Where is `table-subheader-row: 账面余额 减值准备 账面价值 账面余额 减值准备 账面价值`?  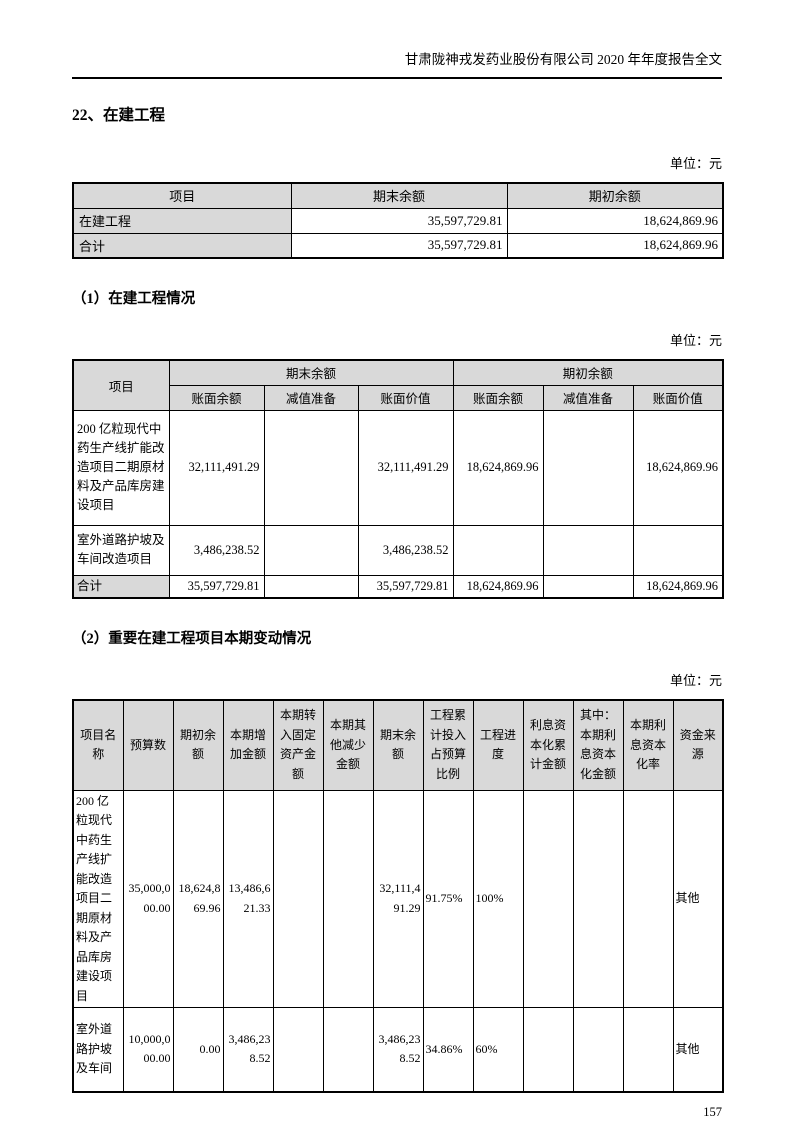
table-subheader-row: 账面余额 减值准备 账面价值 账面余额 减值准备 账面价值 is located at coordinates (398, 397).